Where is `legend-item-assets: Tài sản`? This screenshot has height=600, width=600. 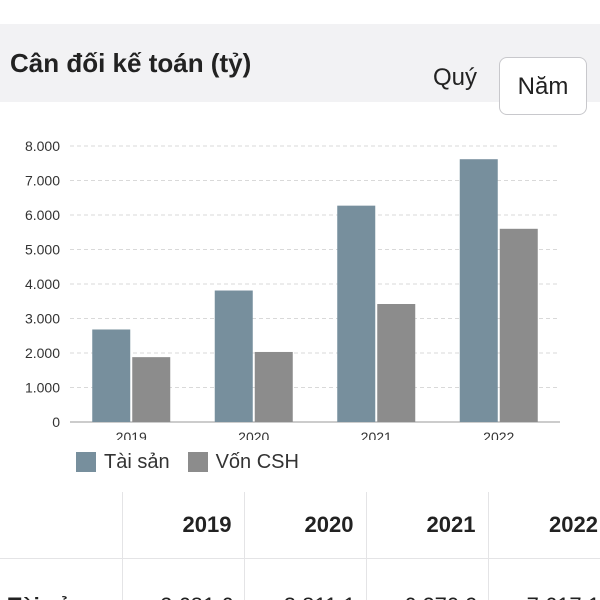 legend-item-assets: Tài sản is located at coordinates (123, 462).